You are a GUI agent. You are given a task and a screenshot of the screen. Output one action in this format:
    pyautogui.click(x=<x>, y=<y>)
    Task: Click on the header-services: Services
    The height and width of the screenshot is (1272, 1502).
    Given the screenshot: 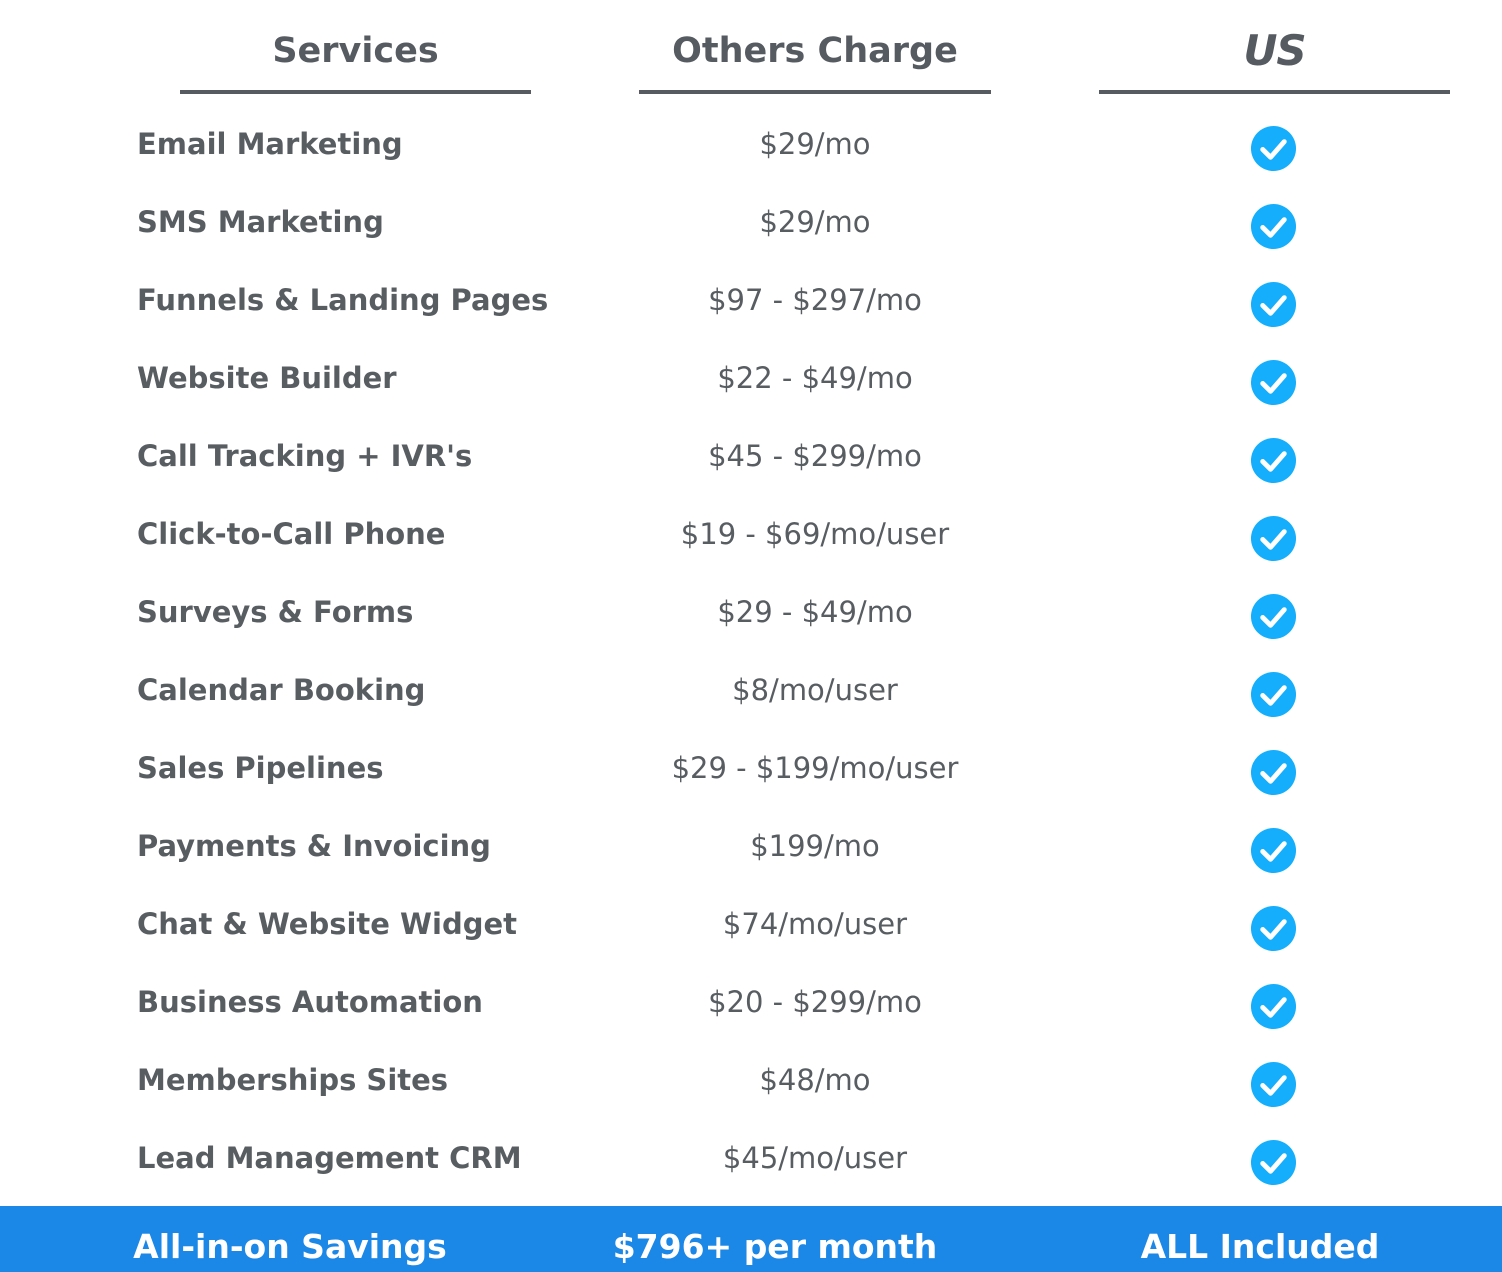 What is the action you would take?
    pyautogui.click(x=355, y=51)
    